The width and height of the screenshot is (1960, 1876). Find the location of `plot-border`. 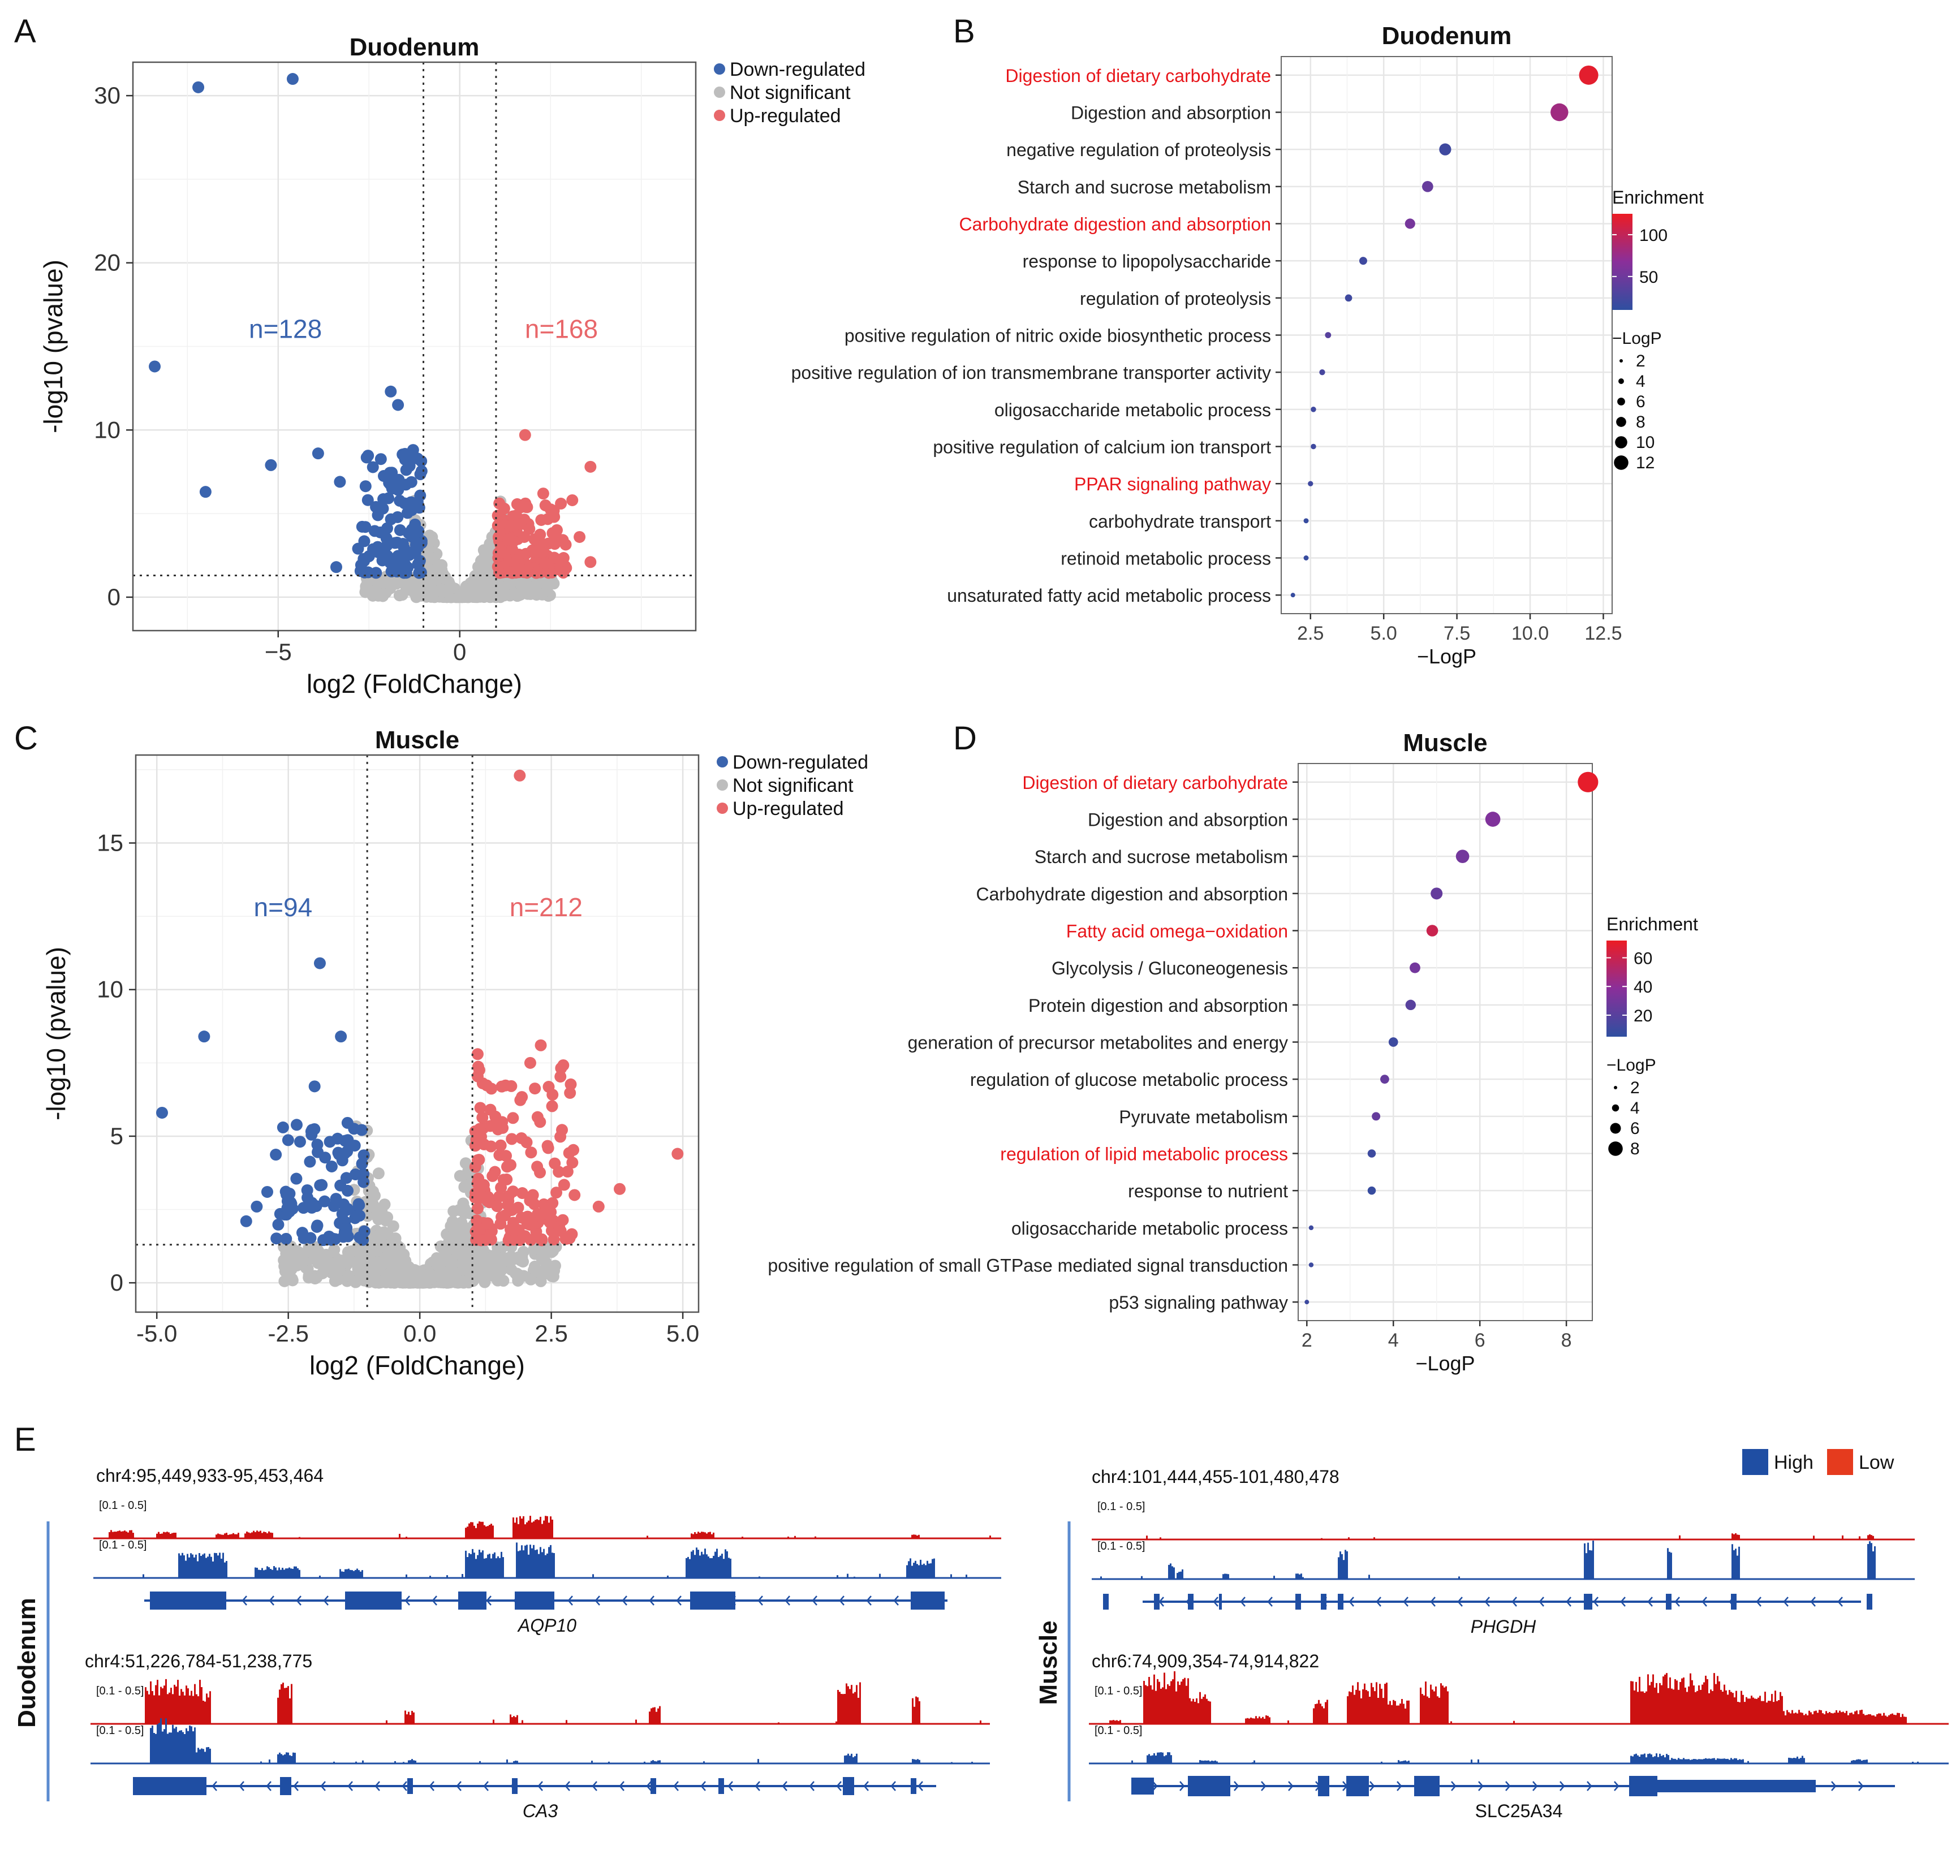

plot-border is located at coordinates (414, 346).